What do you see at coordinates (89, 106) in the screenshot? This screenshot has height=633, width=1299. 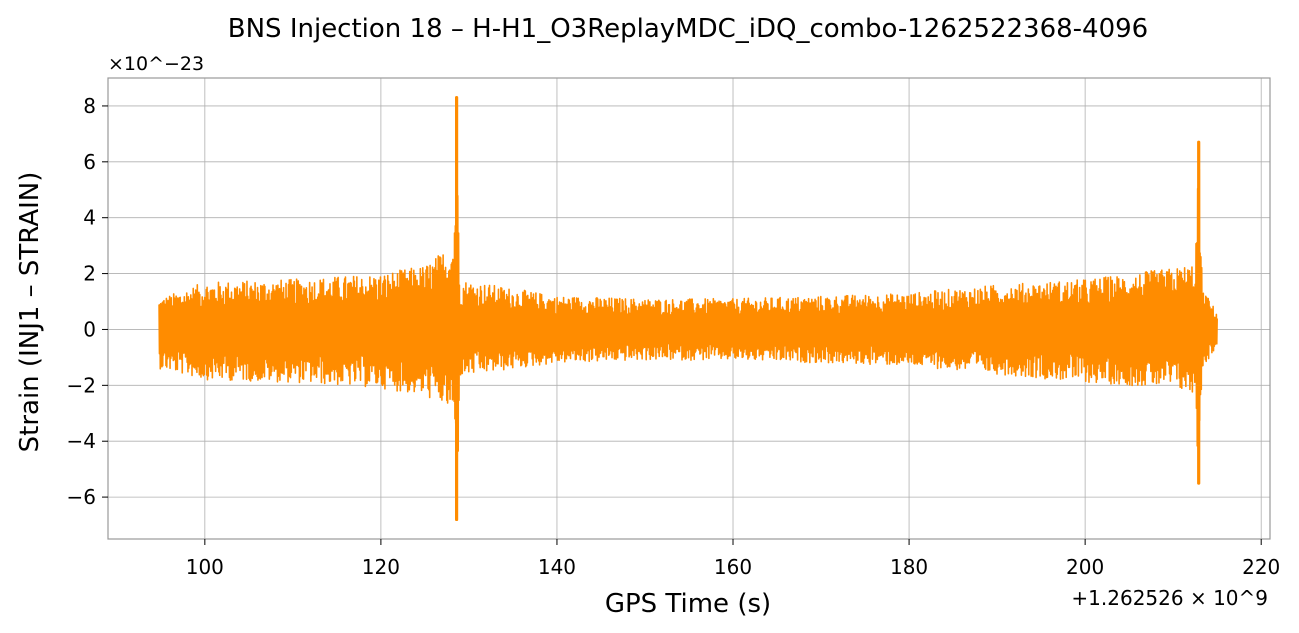 I see `y-tick-label-7: 8` at bounding box center [89, 106].